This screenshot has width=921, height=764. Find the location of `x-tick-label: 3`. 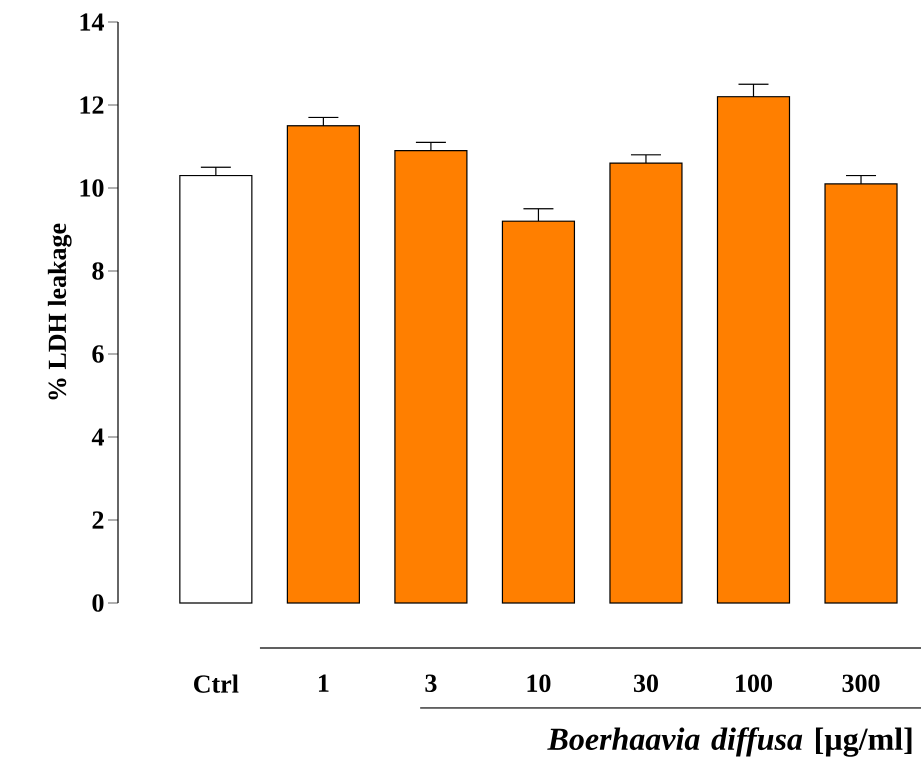

x-tick-label: 3 is located at coordinates (431, 683).